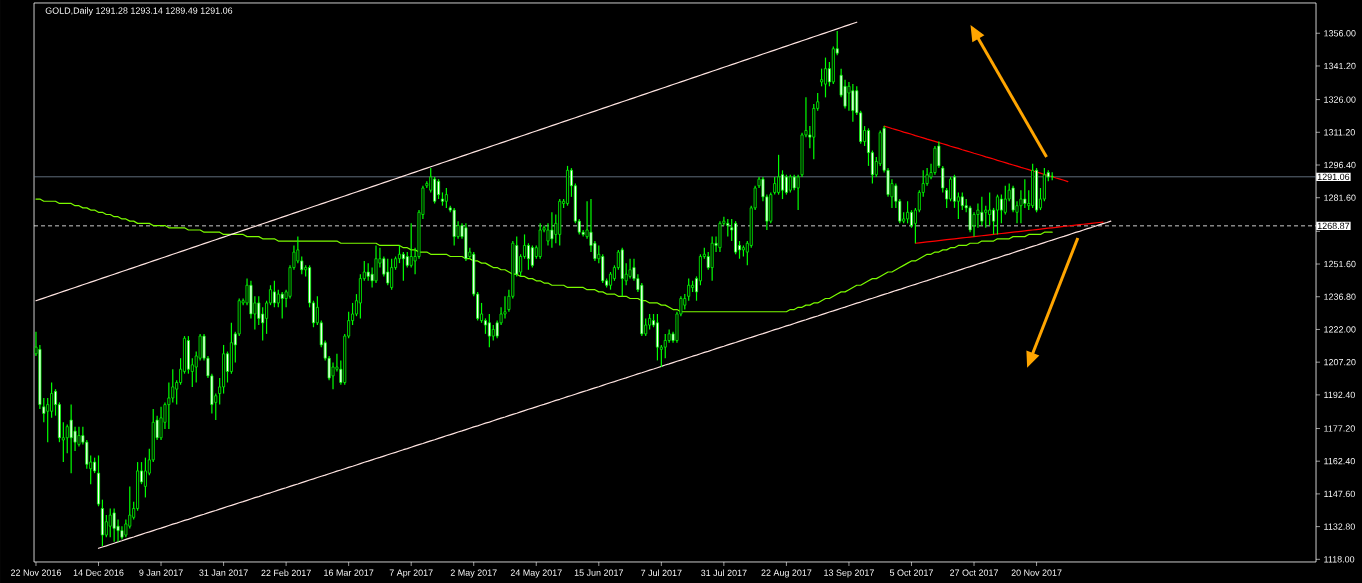 This screenshot has width=1362, height=583. I want to click on y-tick-label: 1177.20, so click(1339, 428).